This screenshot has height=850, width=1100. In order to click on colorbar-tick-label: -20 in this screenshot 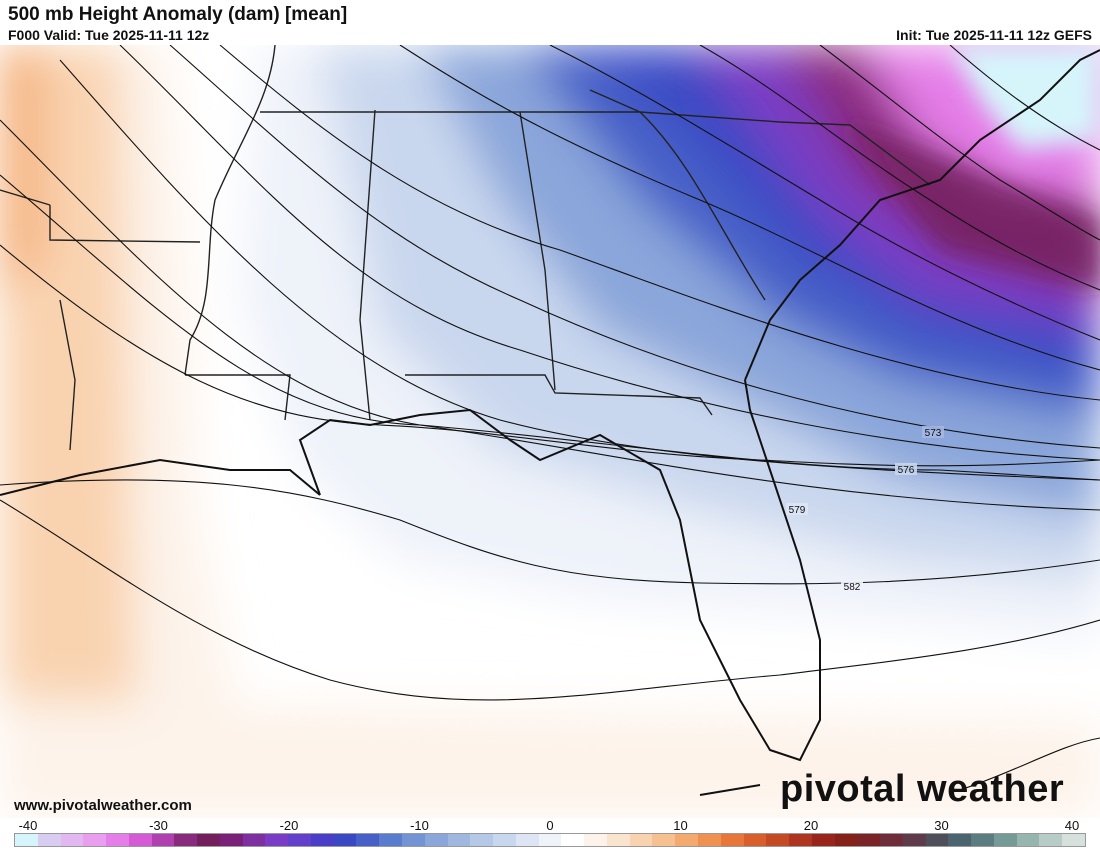, I will do `click(289, 825)`.